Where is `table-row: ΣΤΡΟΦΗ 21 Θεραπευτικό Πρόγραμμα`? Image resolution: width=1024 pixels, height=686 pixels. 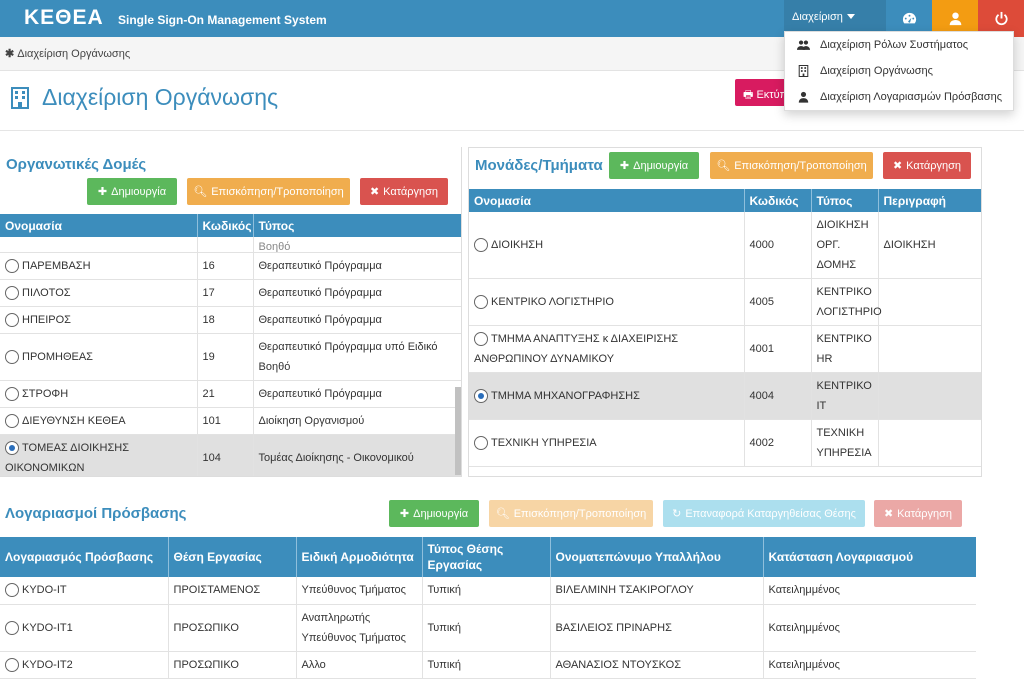 table-row: ΣΤΡΟΦΗ 21 Θεραπευτικό Πρόγραμμα is located at coordinates (230, 394).